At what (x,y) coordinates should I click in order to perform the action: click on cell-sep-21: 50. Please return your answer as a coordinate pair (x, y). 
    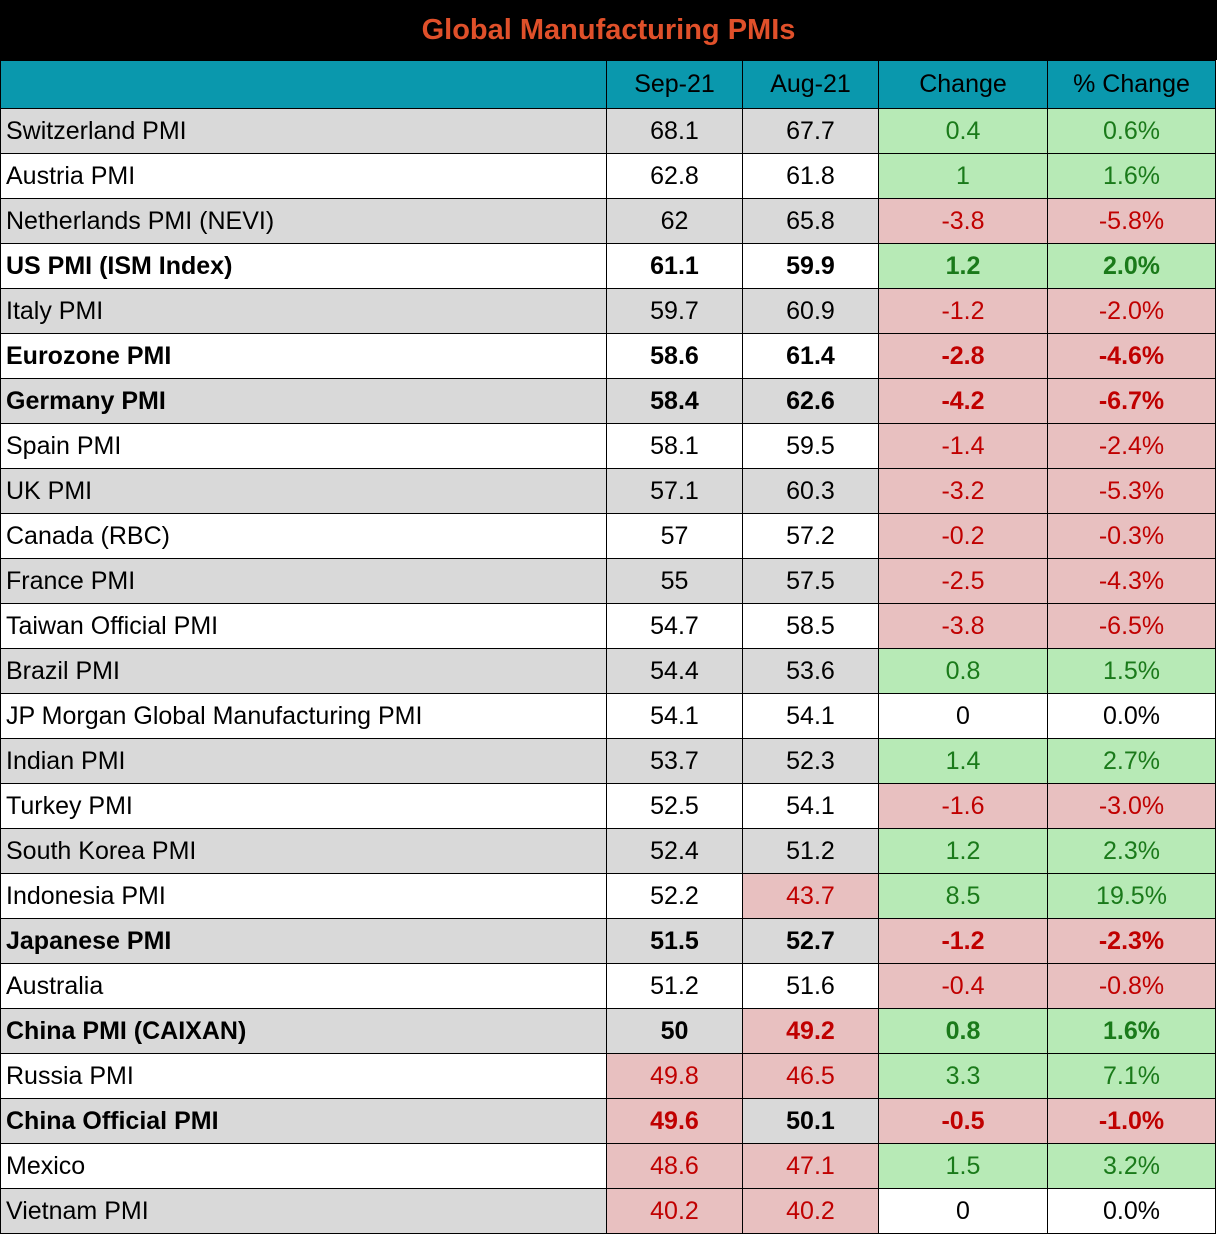
    Looking at the image, I should click on (674, 1031).